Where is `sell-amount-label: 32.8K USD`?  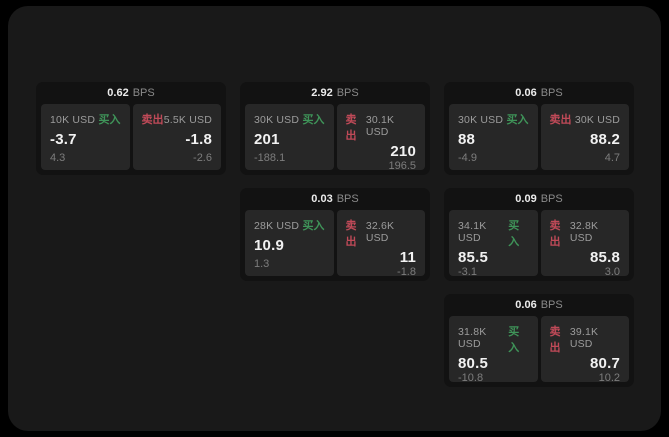 sell-amount-label: 32.8K USD is located at coordinates (584, 232).